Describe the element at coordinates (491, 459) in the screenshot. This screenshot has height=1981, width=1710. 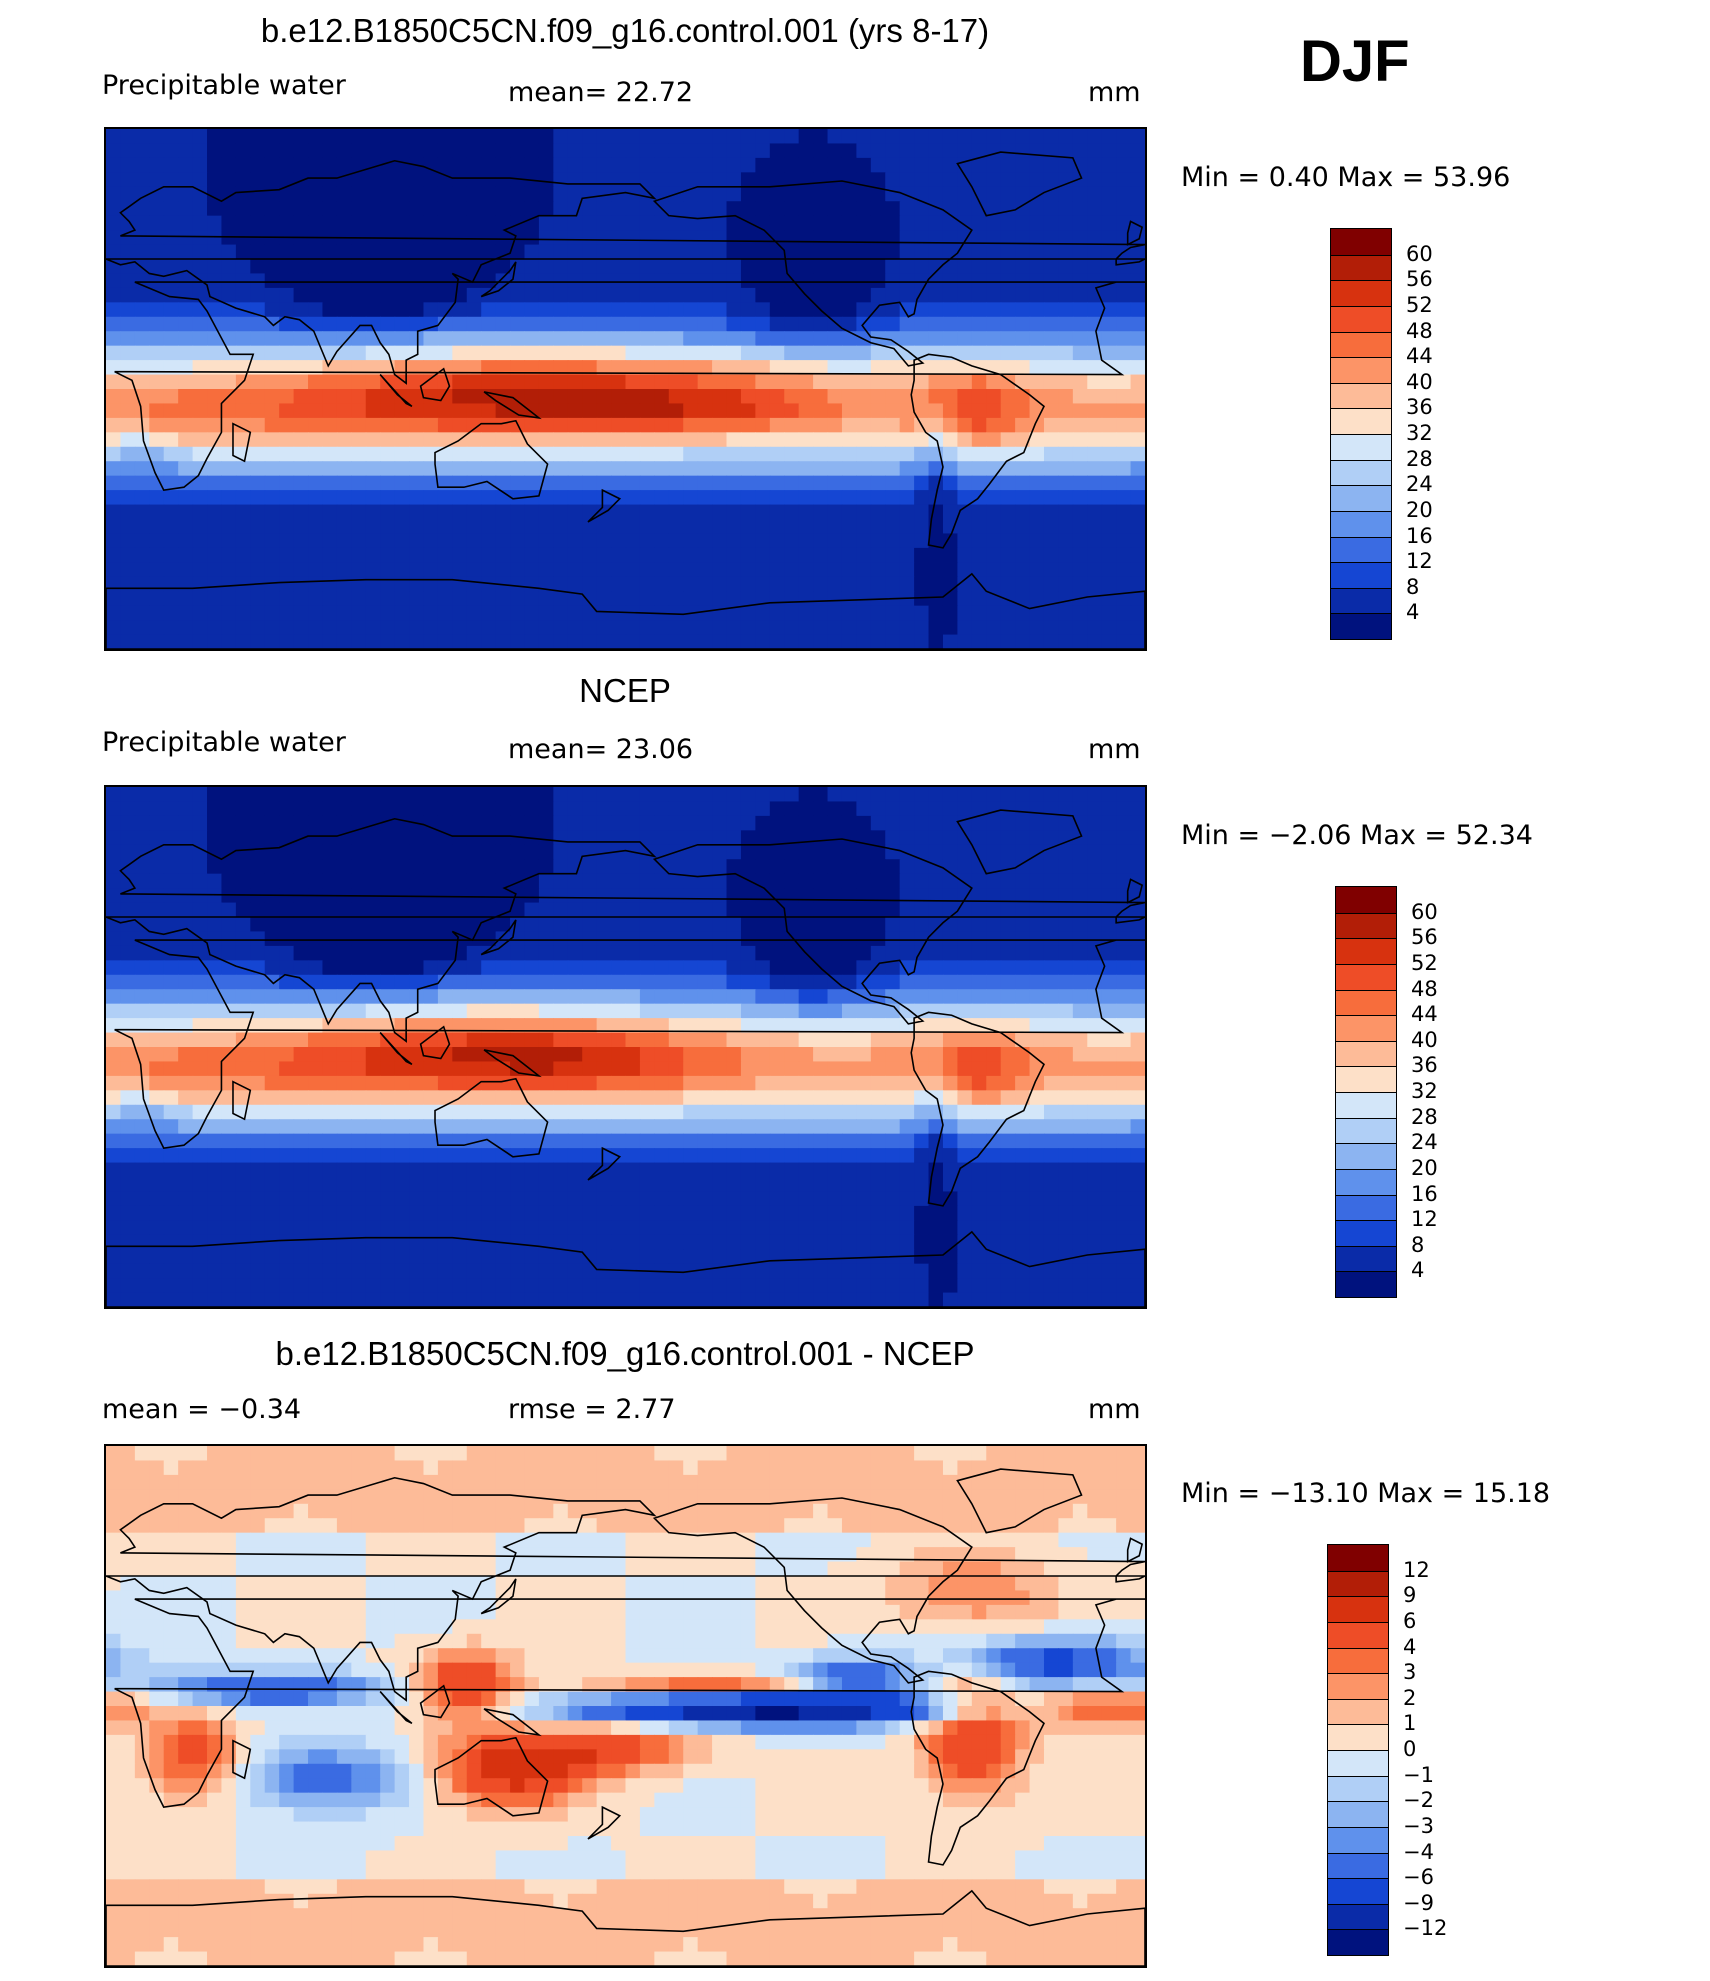
I see `coastline` at that location.